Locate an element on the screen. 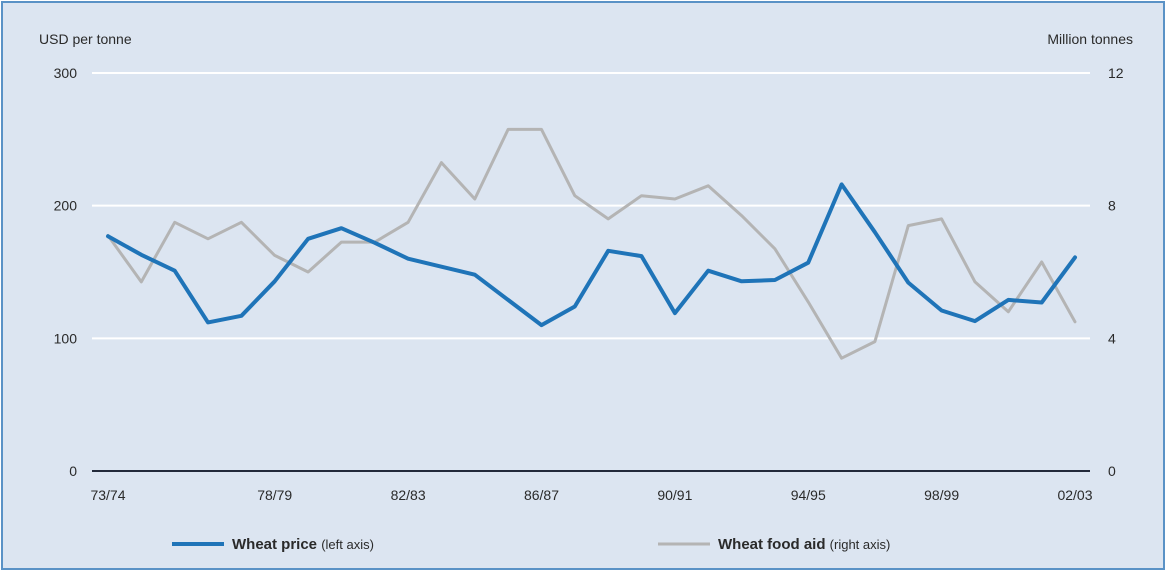 Image resolution: width=1166 pixels, height=576 pixels. right-axis-title: Million tonnes is located at coordinates (1090, 39).